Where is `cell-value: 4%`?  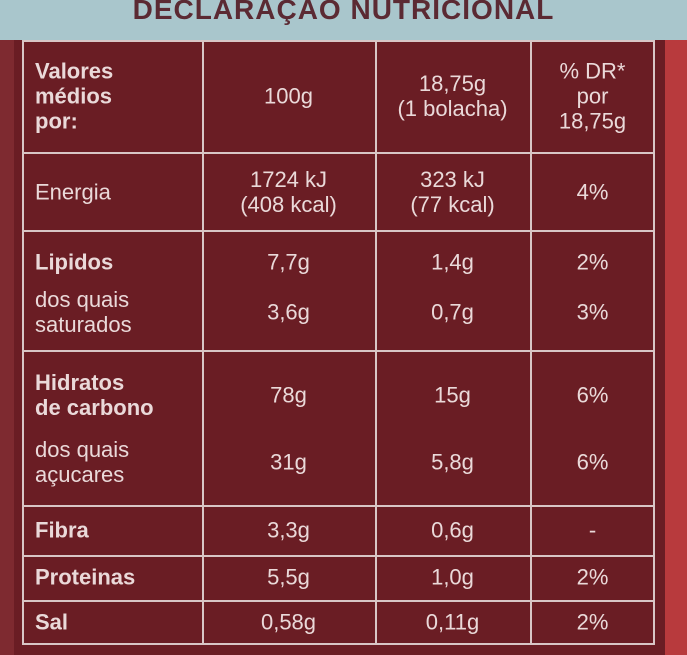 cell-value: 4% is located at coordinates (592, 192).